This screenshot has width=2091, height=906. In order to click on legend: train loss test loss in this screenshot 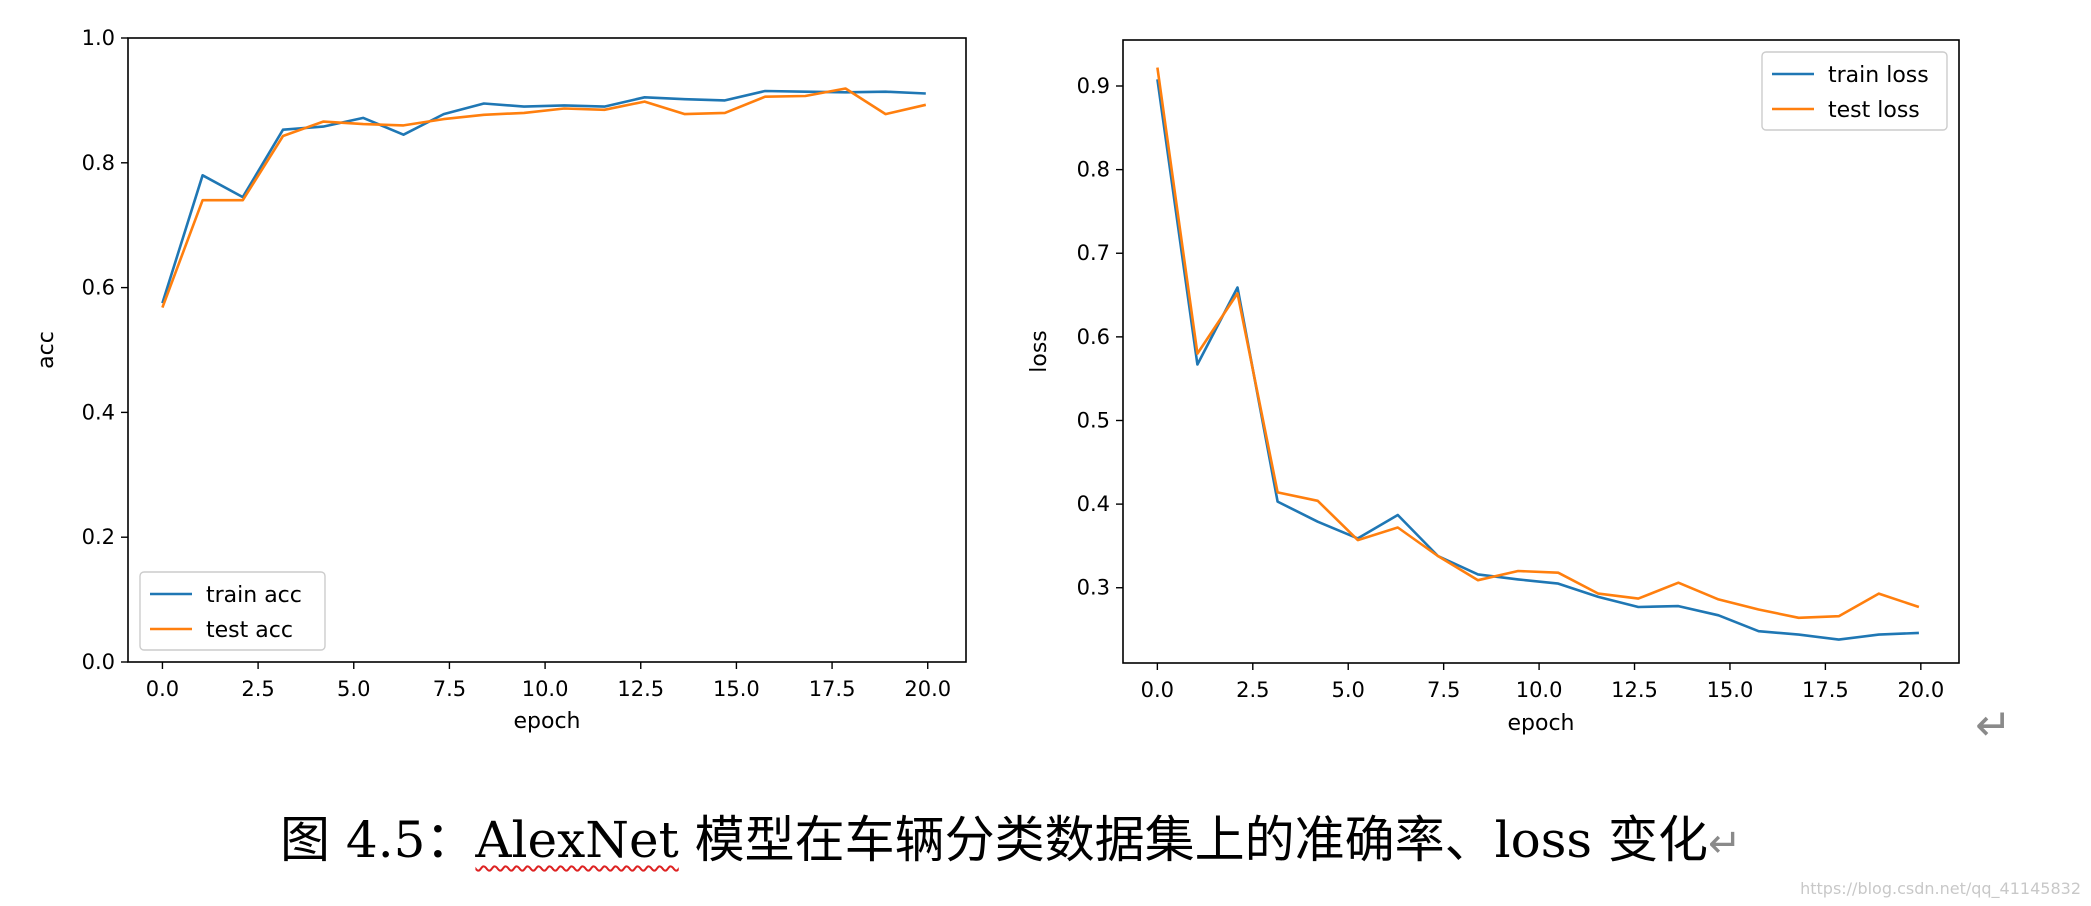, I will do `click(1854, 91)`.